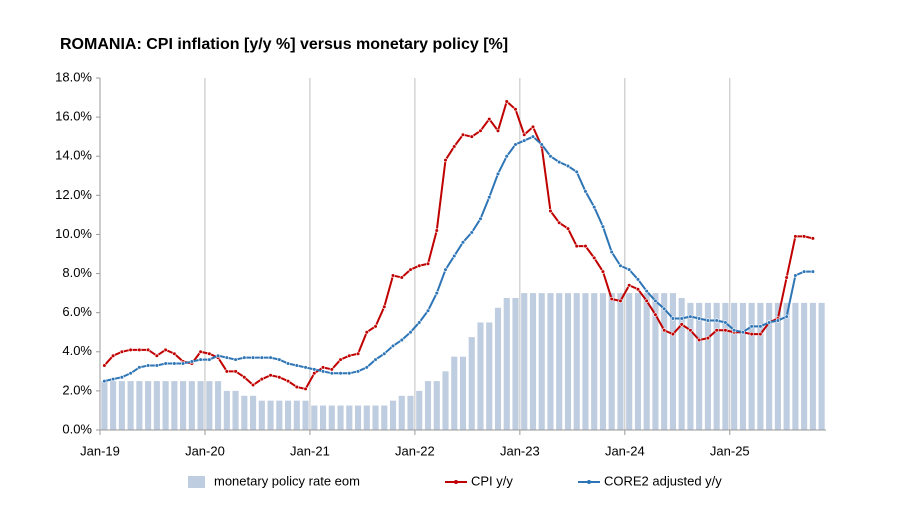 The height and width of the screenshot is (510, 900). Describe the element at coordinates (663, 480) in the screenshot. I see `legend-label: CORE2 adjusted y/y` at that location.